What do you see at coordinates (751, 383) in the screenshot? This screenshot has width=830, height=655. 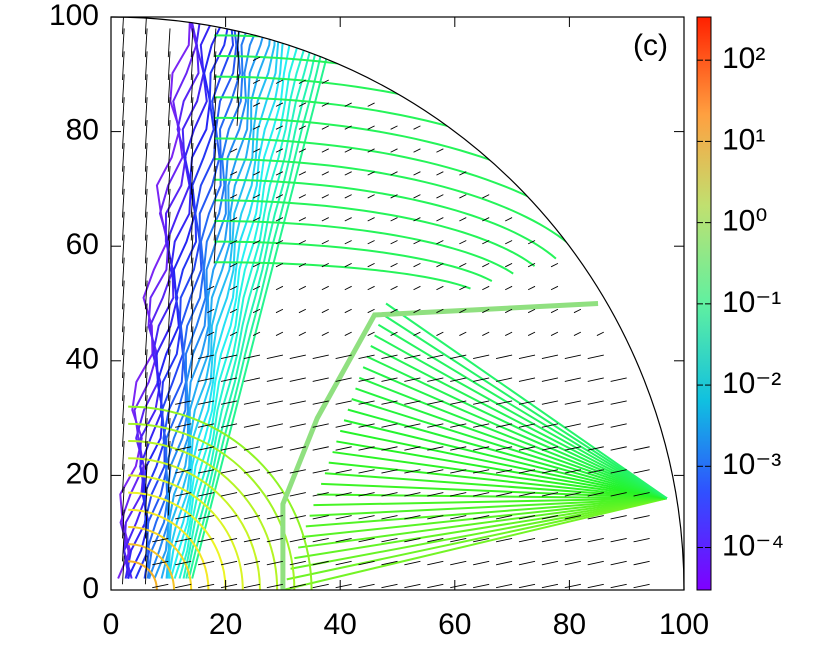 I see `colorbar-tick-label: 10⁻²` at bounding box center [751, 383].